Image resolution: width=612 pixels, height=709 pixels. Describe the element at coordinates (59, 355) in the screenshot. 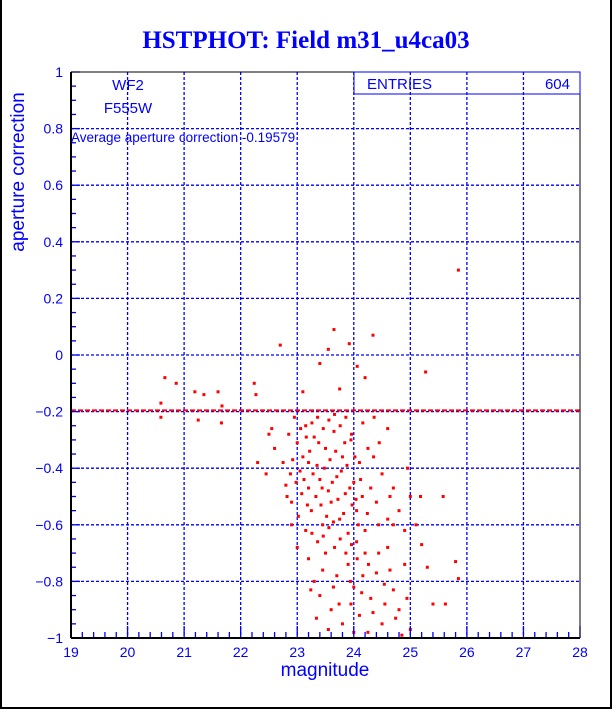

I see `y-tick-label: 0` at that location.